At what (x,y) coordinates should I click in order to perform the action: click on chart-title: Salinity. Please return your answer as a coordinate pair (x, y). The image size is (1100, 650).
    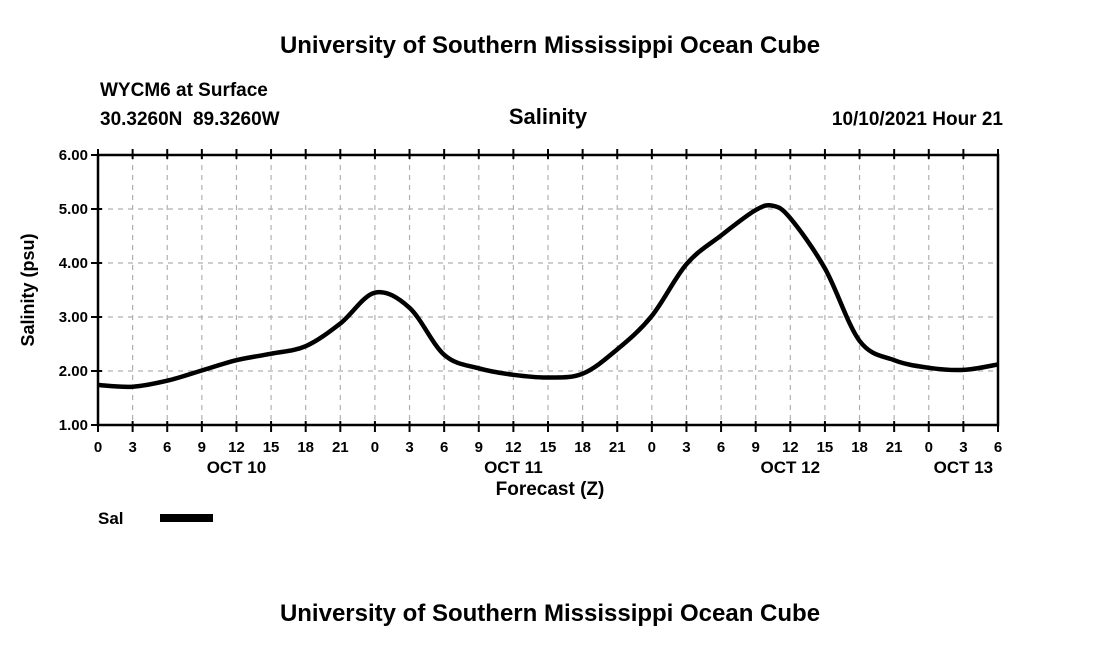
    Looking at the image, I should click on (548, 116).